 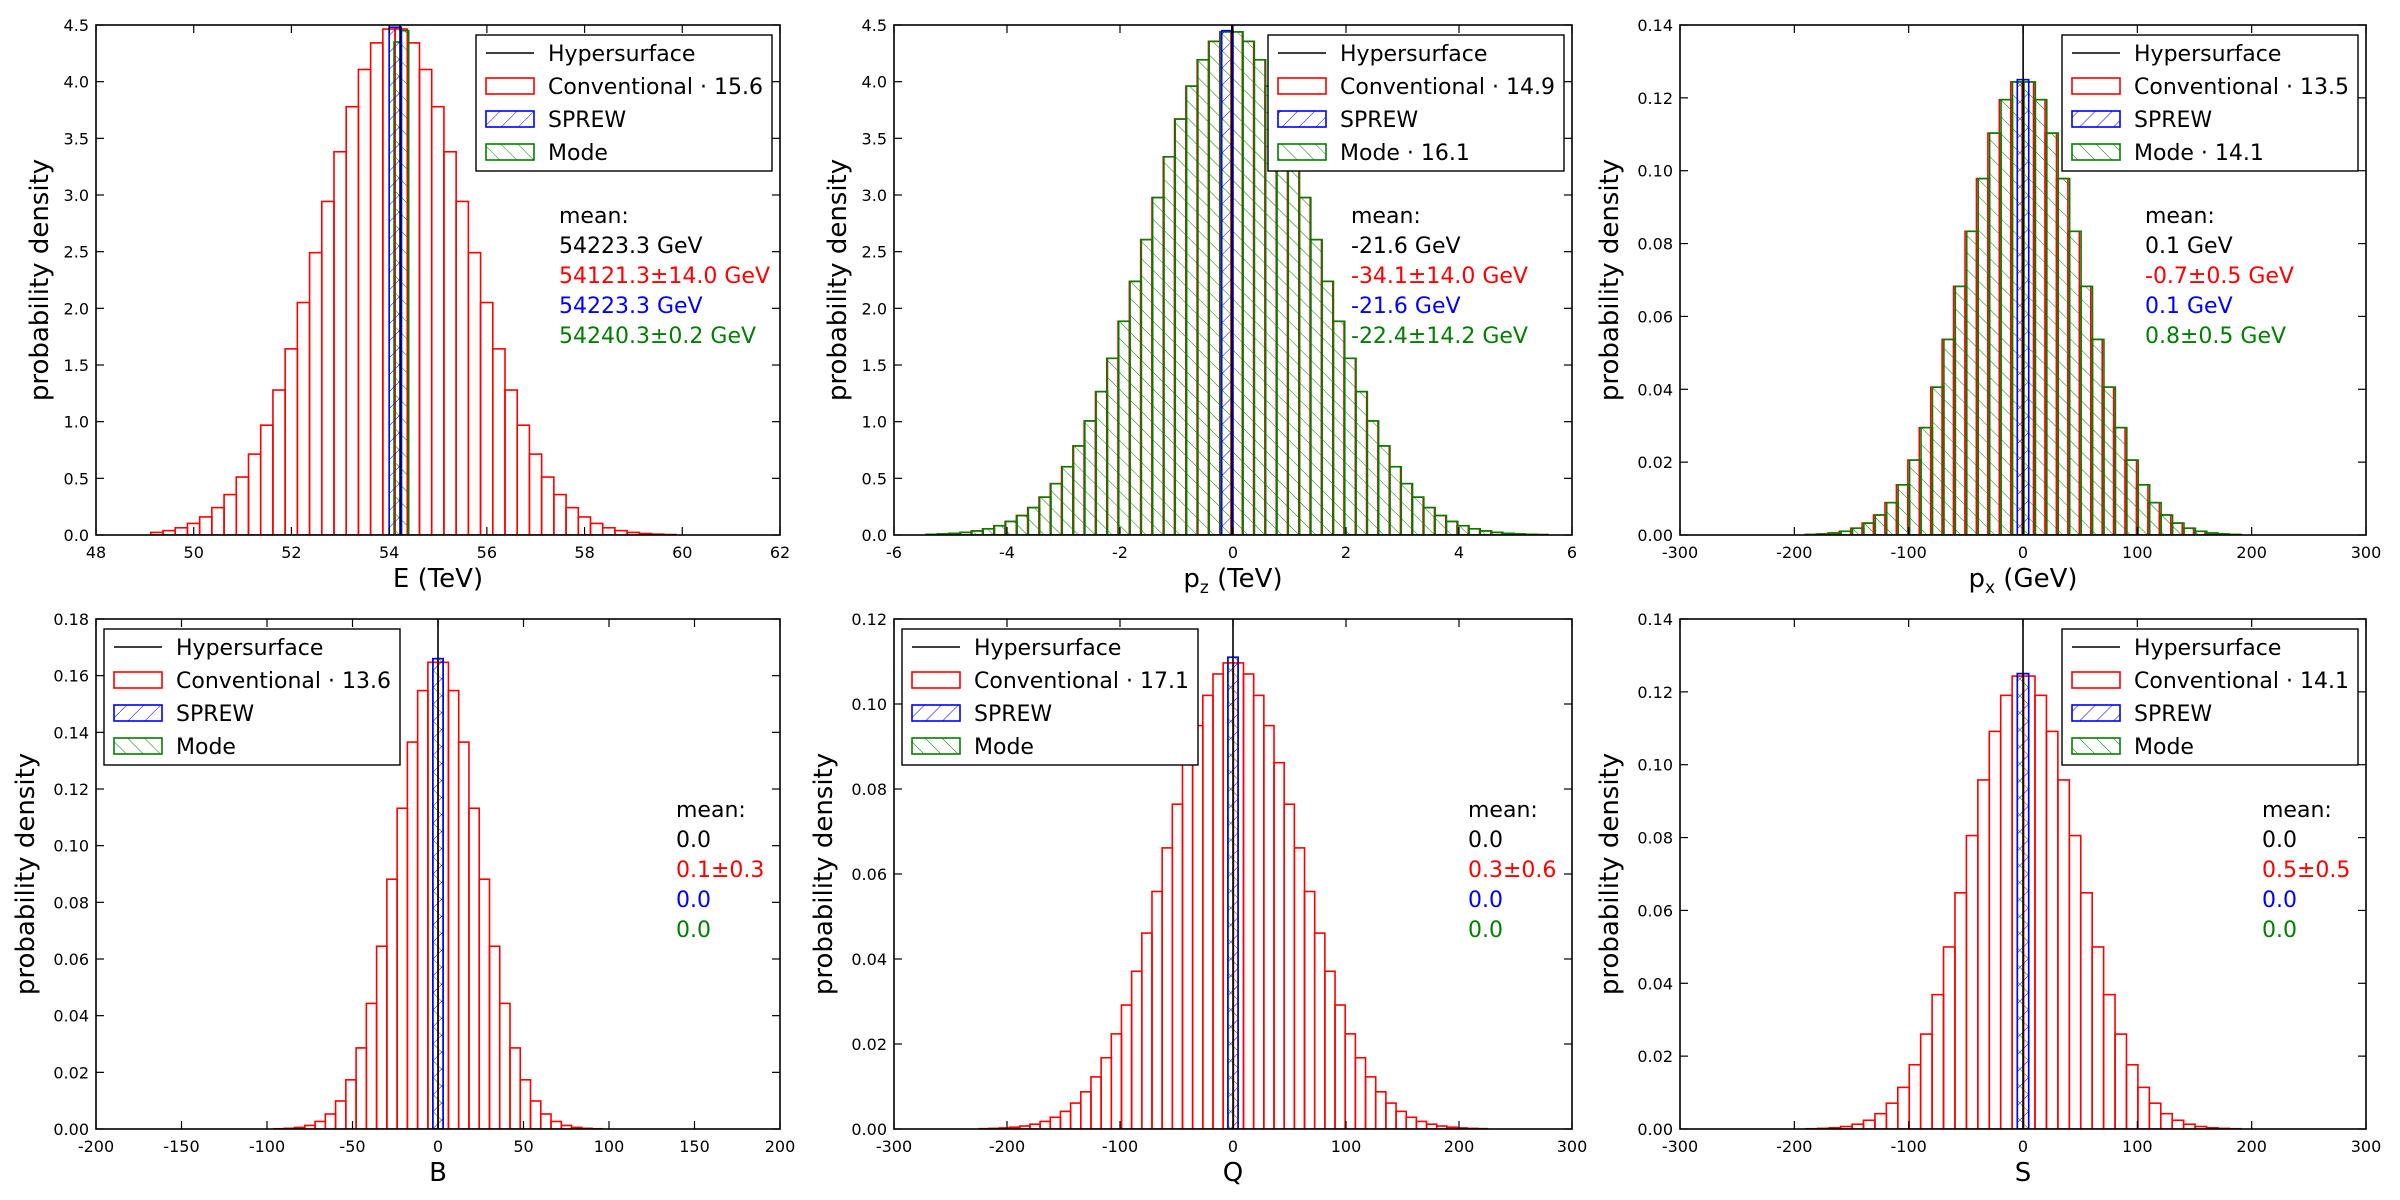 I want to click on y-tick-label: 0.08, so click(x=71, y=902).